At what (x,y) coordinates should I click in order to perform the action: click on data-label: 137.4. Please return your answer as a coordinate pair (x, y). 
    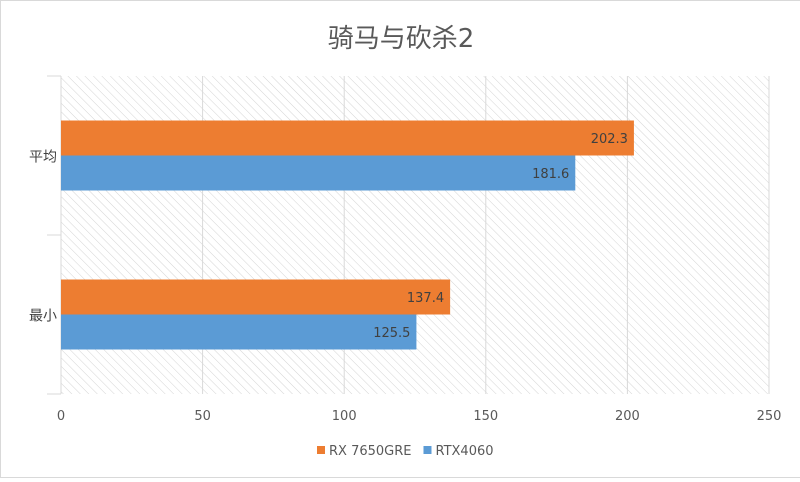
    Looking at the image, I should click on (425, 298).